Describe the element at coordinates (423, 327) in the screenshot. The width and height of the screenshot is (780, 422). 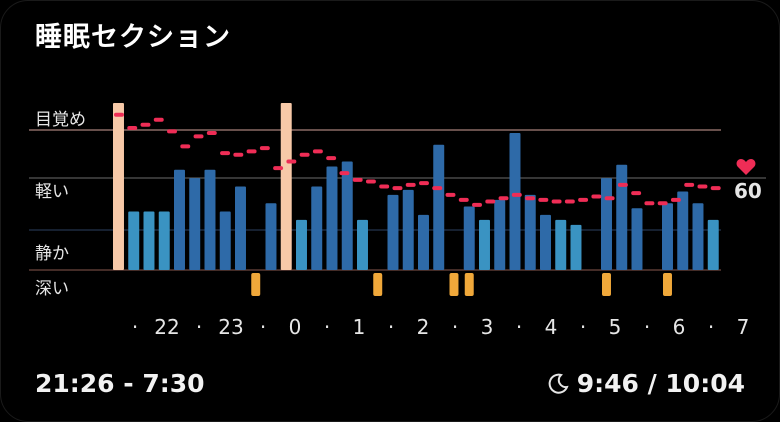
I see `time-tick-label: 2` at that location.